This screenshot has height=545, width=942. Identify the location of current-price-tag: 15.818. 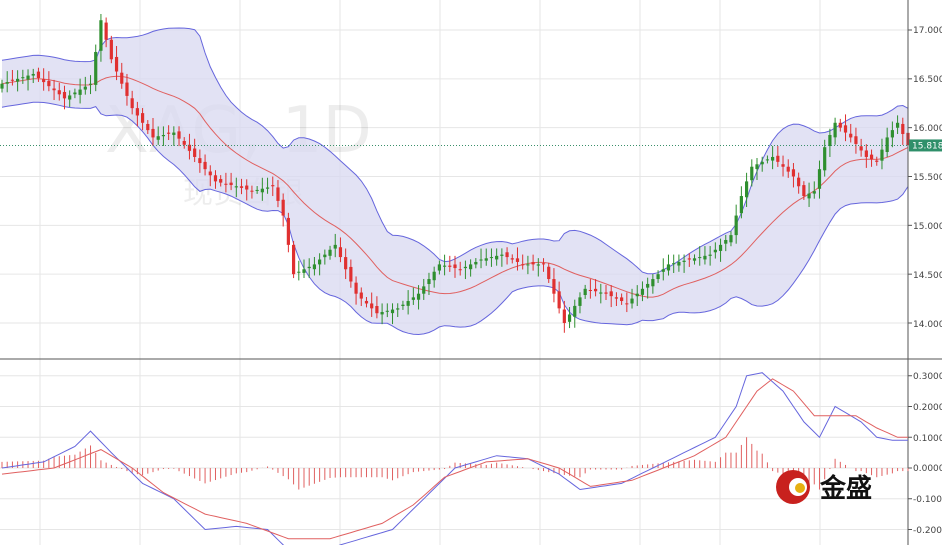
(925, 145).